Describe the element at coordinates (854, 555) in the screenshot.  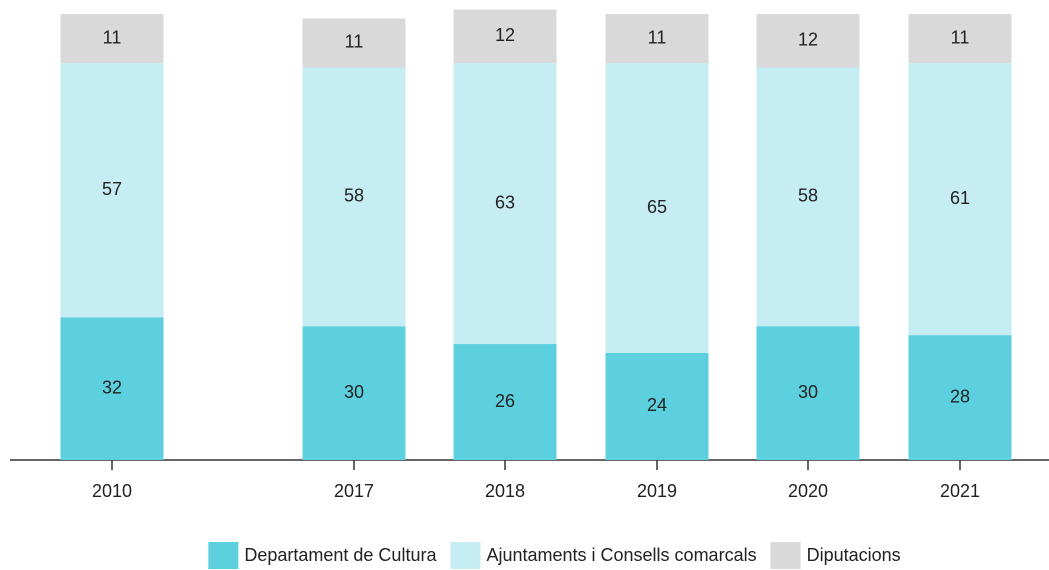
I see `legend-label: Diputacions` at that location.